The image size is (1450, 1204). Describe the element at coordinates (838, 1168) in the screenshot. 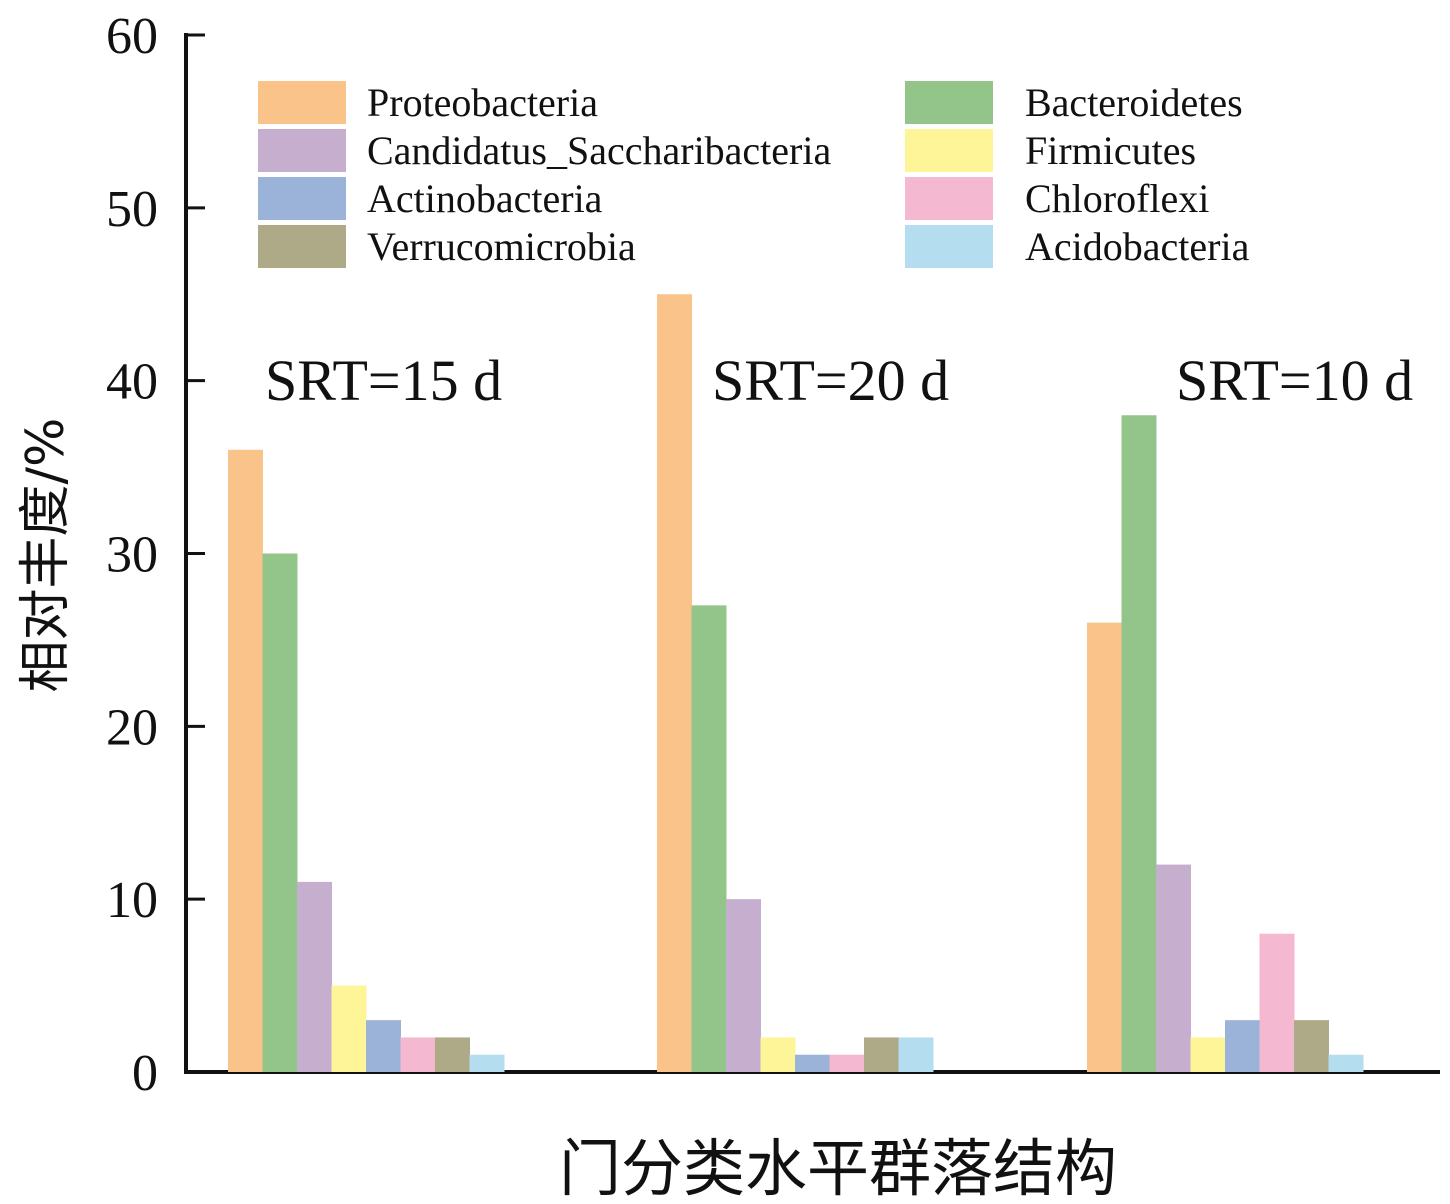

I see `x-axis-title: 门分类水平群落结构` at that location.